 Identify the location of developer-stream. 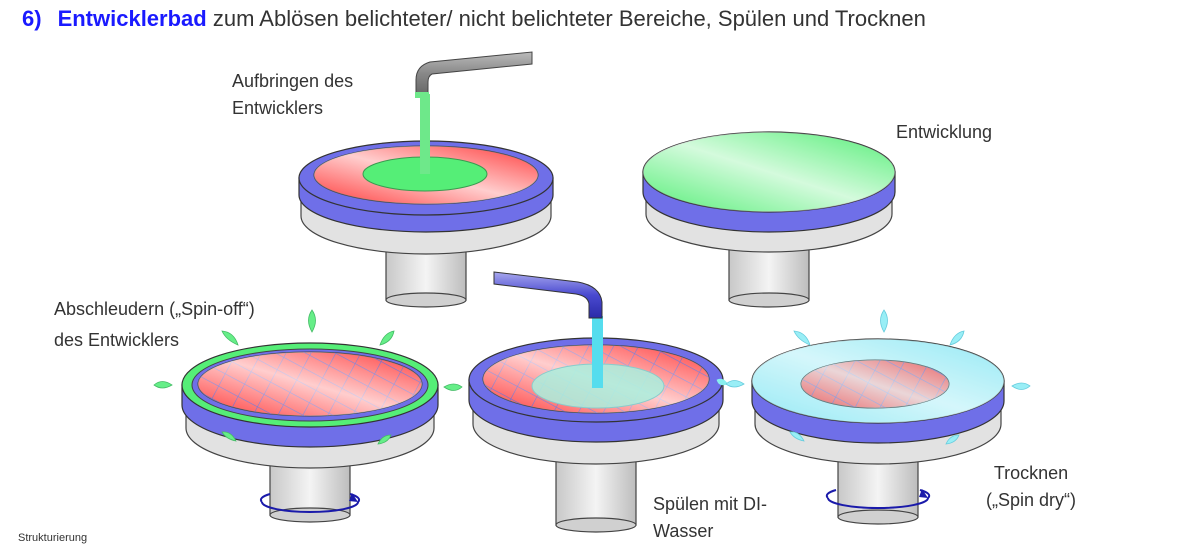
(425, 134).